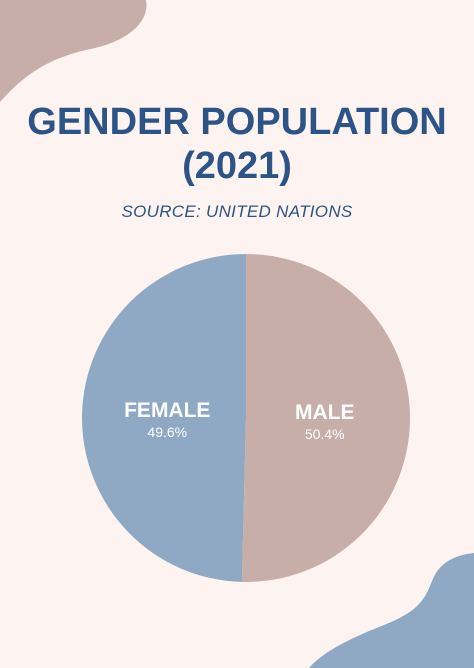  Describe the element at coordinates (237, 144) in the screenshot. I see `page-title: GENDER POPULATION (2021)` at that location.